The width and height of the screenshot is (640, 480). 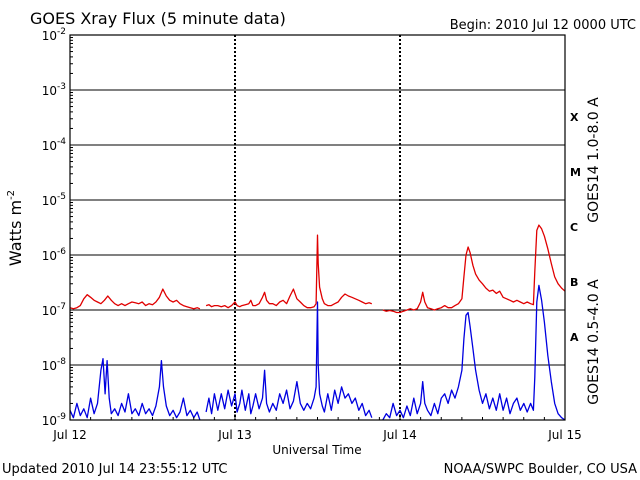 What do you see at coordinates (316, 450) in the screenshot?
I see `x-axis-label: Universal Time` at bounding box center [316, 450].